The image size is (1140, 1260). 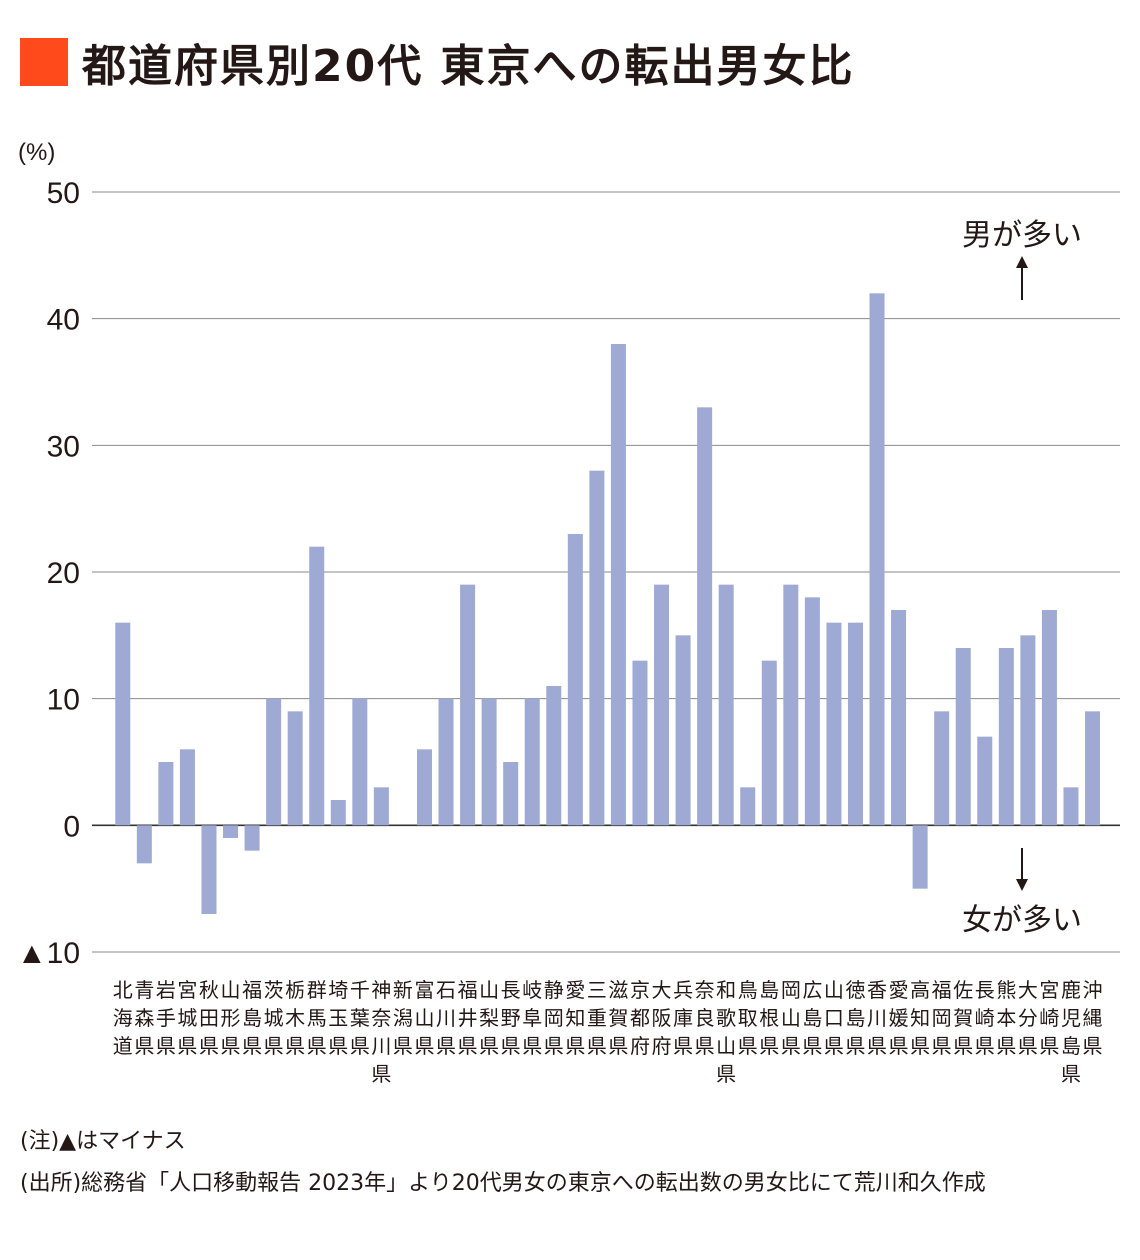 I want to click on bar-長崎県, so click(x=985, y=781).